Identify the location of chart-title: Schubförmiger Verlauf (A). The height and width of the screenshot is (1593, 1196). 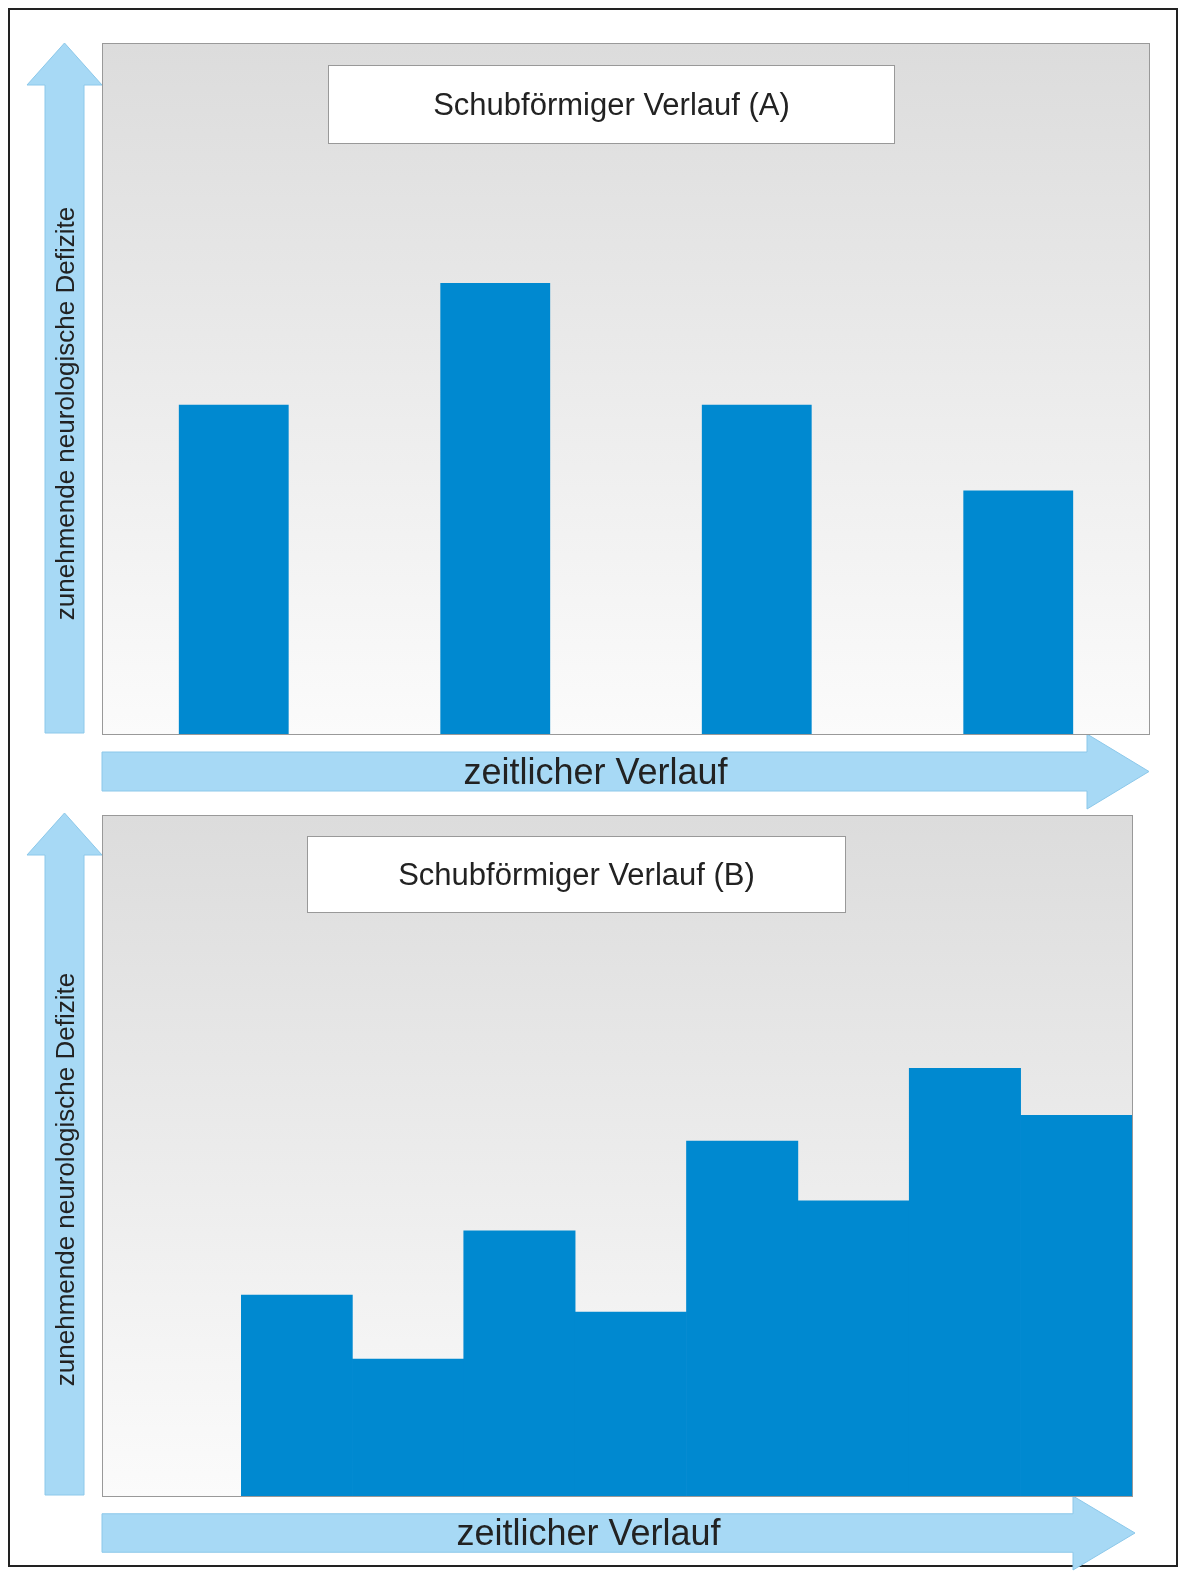
(611, 104).